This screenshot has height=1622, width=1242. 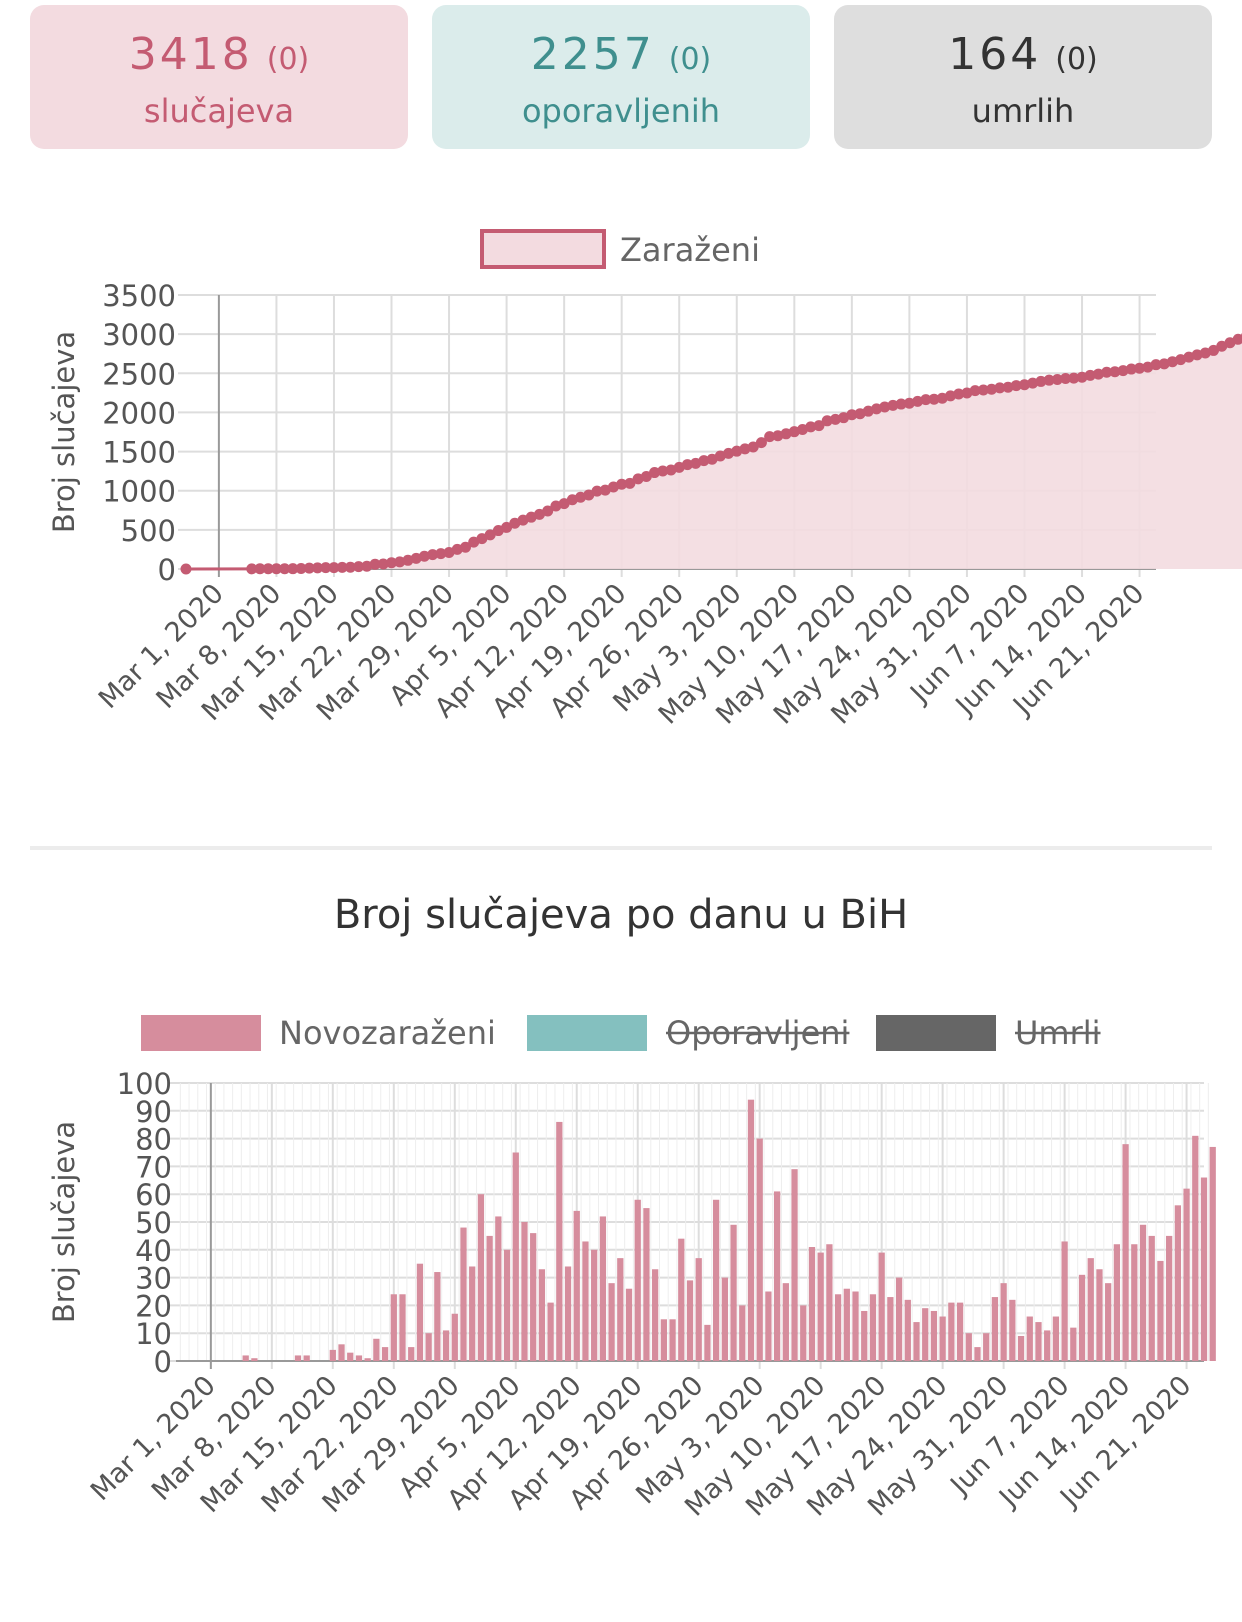 I want to click on chart1-y-axis-title: Broj slučajeva, so click(x=64, y=432).